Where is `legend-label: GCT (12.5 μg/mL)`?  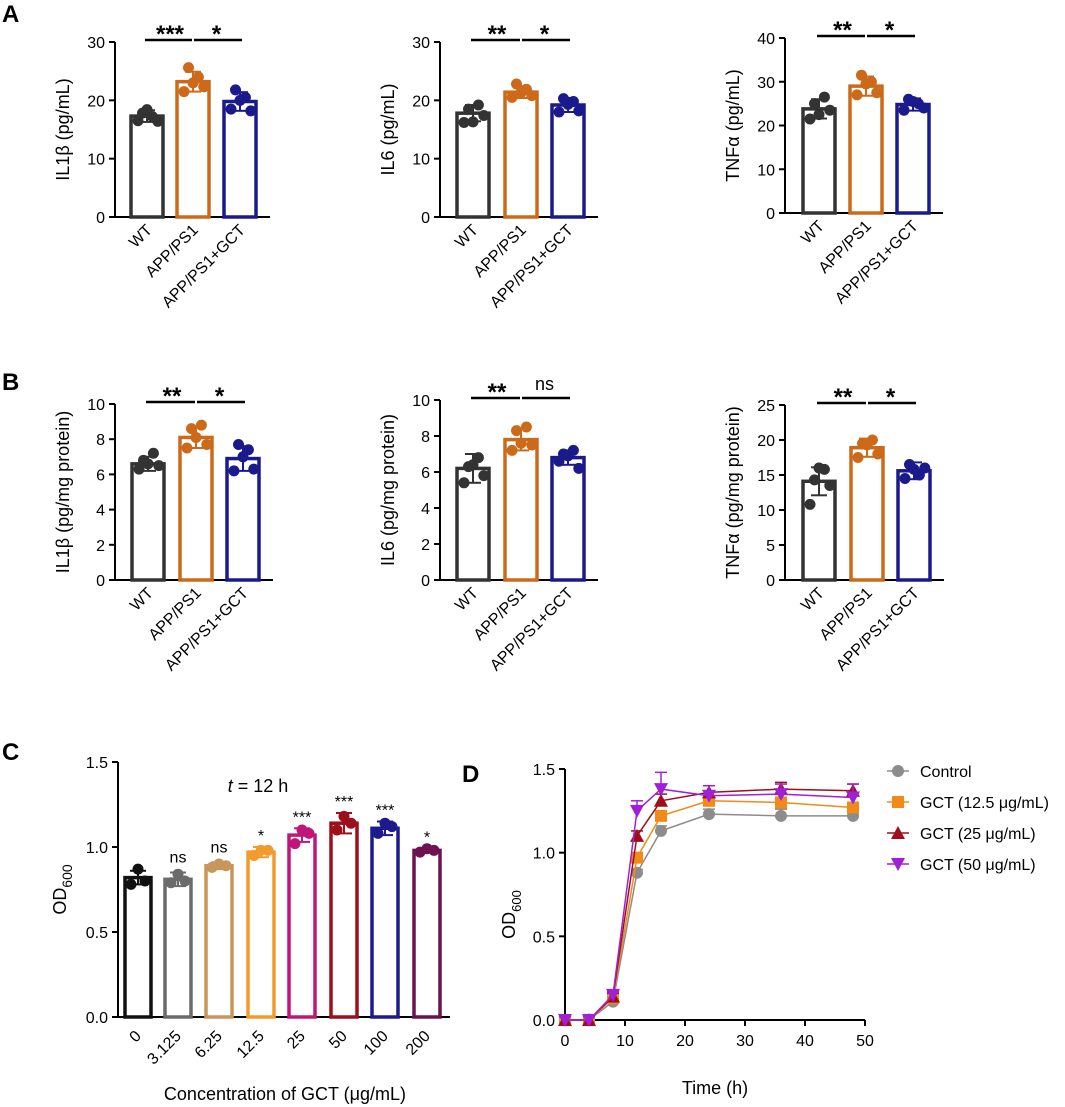 legend-label: GCT (12.5 μg/mL) is located at coordinates (984, 803).